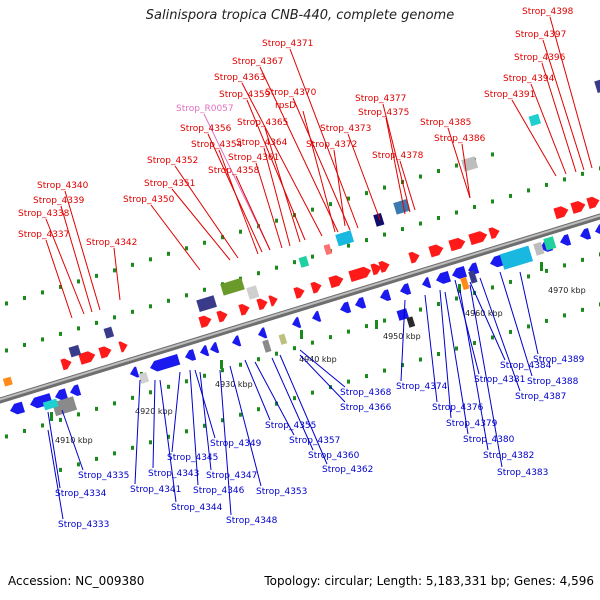 Image resolution: width=600 pixels, height=600 pixels. I want to click on gene-label: Strop_4391, so click(509, 95).